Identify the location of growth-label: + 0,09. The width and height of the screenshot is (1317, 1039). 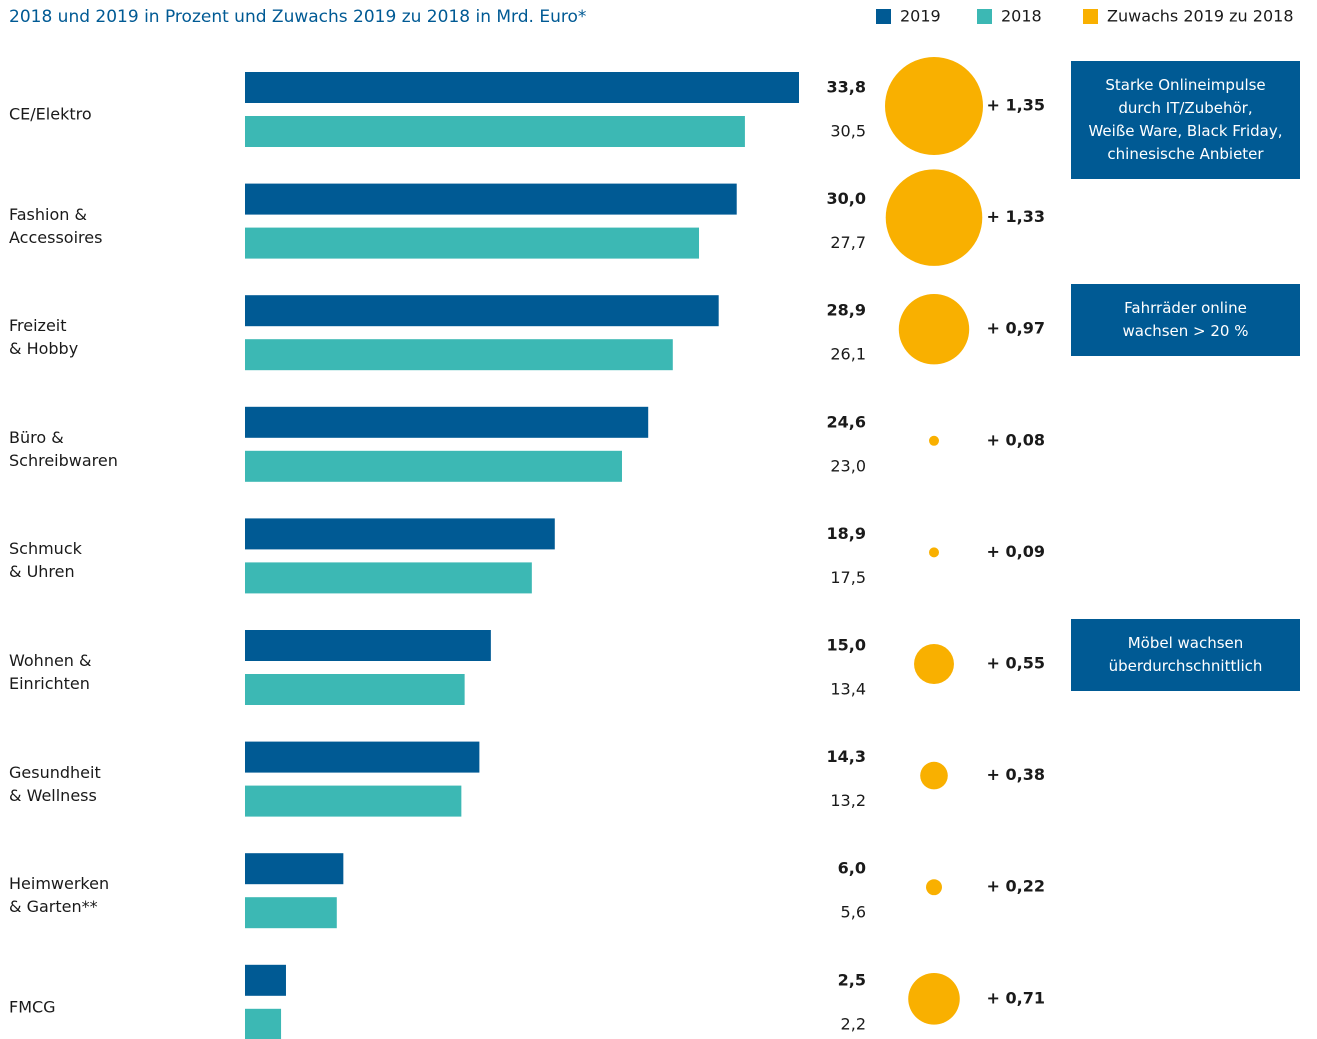
(1016, 551).